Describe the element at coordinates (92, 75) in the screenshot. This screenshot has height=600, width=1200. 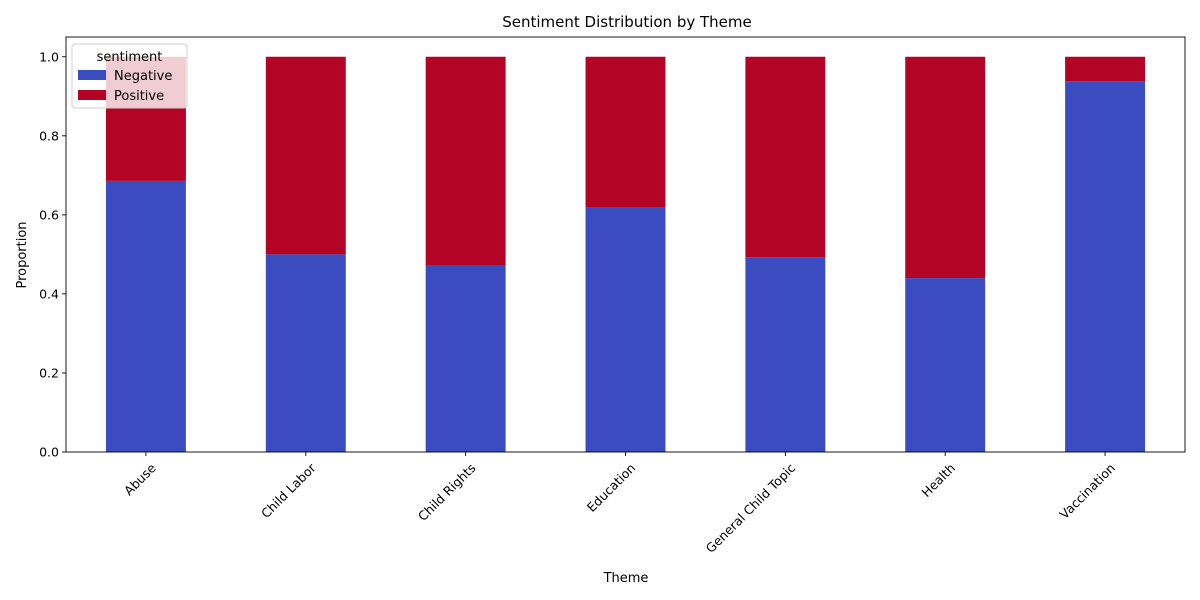
I see `legend-swatch-negative` at that location.